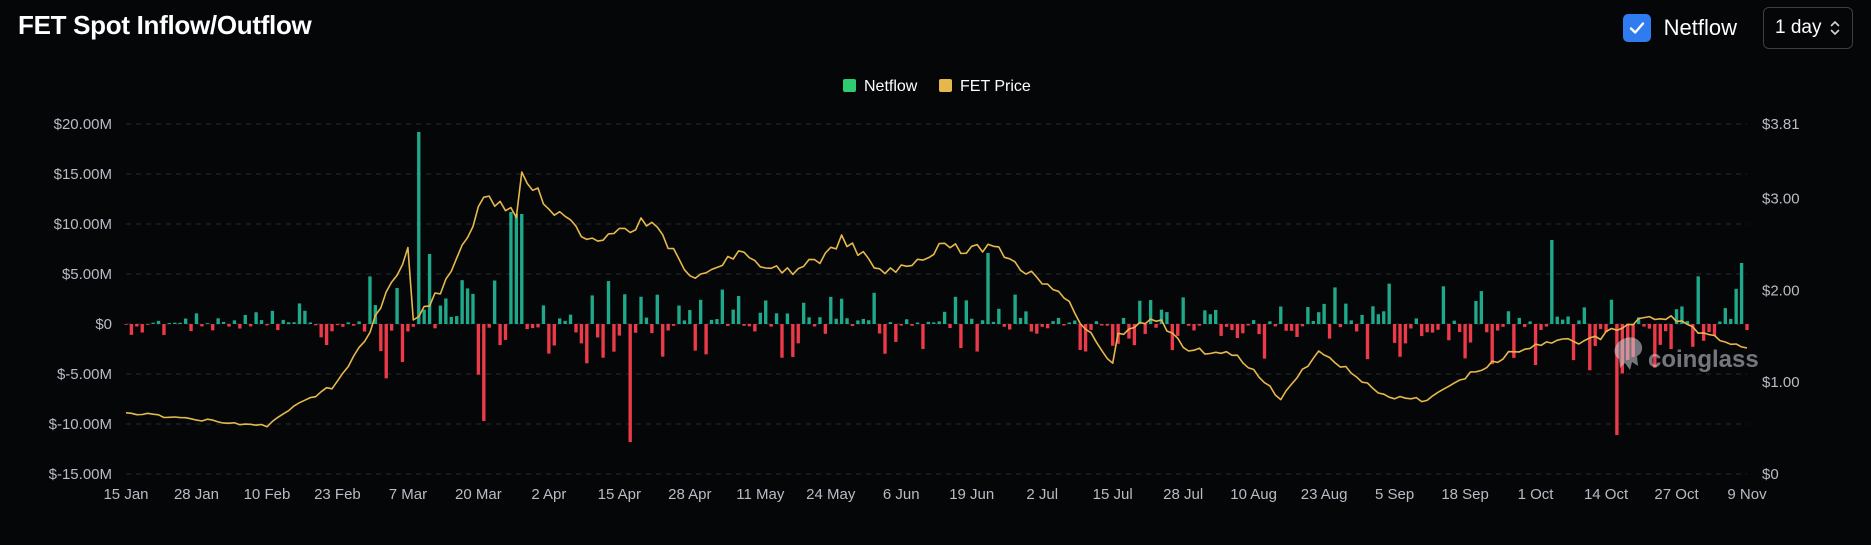 Image resolution: width=1871 pixels, height=545 pixels. I want to click on watermark: coinglass, so click(1686, 355).